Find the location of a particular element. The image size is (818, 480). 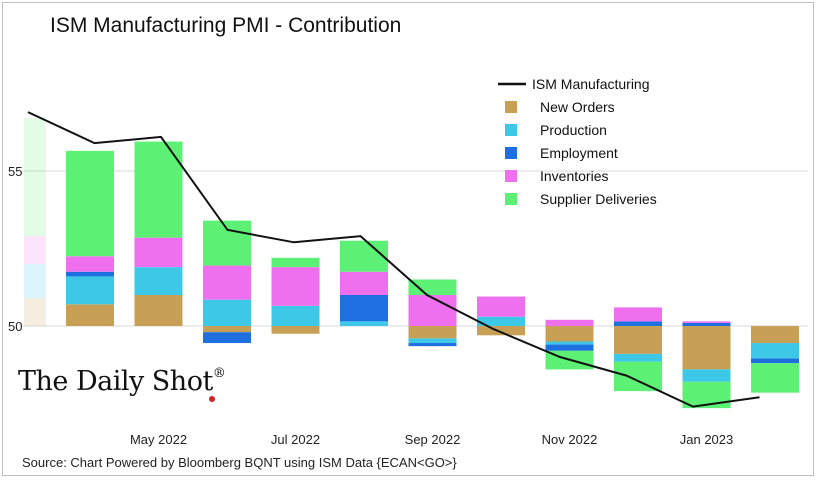

bar-inventories-oct-2022 is located at coordinates (501, 306).